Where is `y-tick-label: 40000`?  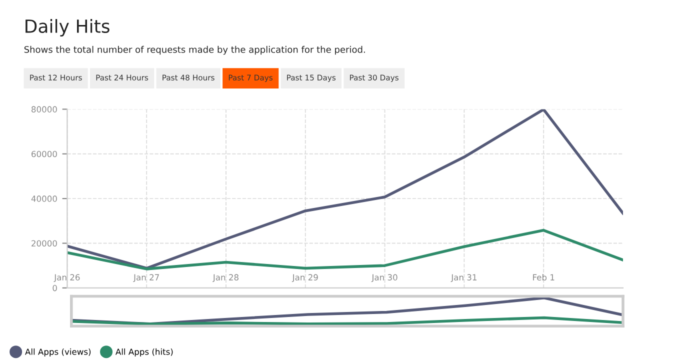
y-tick-label: 40000 is located at coordinates (44, 199).